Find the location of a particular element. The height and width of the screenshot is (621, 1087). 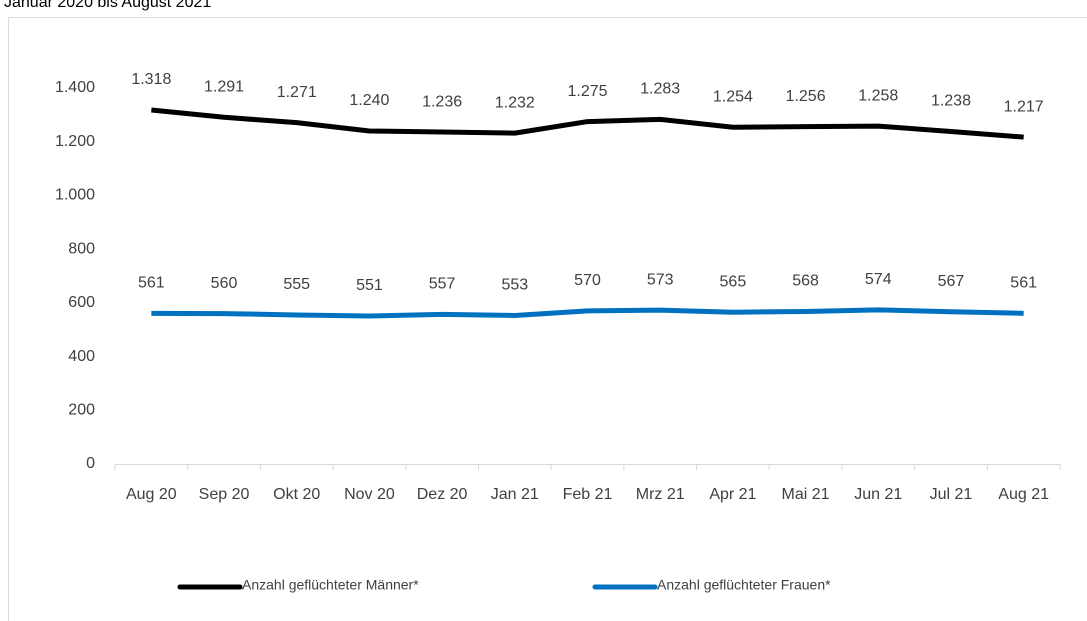

data-label: 553 is located at coordinates (514, 285).